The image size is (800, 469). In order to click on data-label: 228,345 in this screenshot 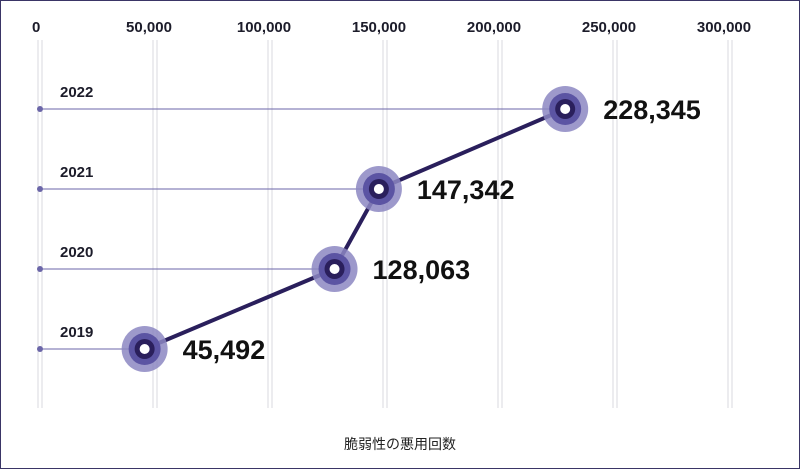, I will do `click(652, 110)`.